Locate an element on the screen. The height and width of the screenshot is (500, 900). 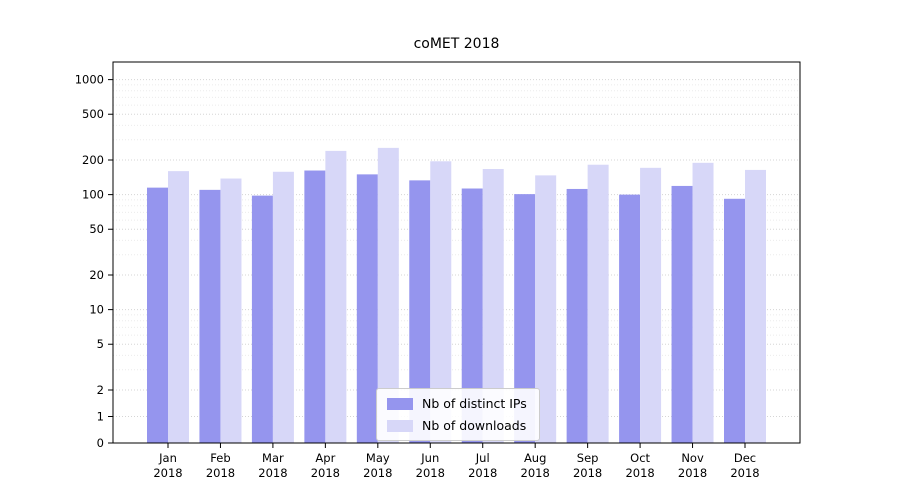
legend-item-distinct-ips: Nb of distinct IPs is located at coordinates (457, 403).